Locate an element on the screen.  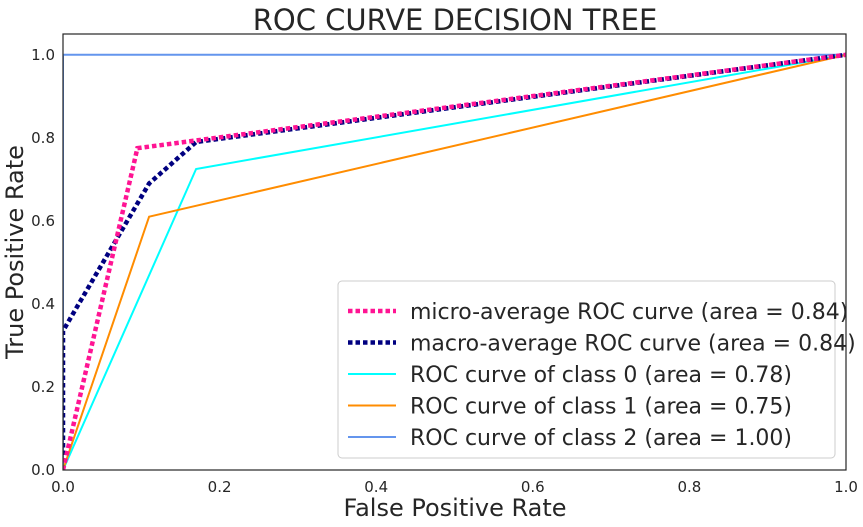
legend-label-4: ROC curve of class 2 (area = 1.00) is located at coordinates (601, 438).